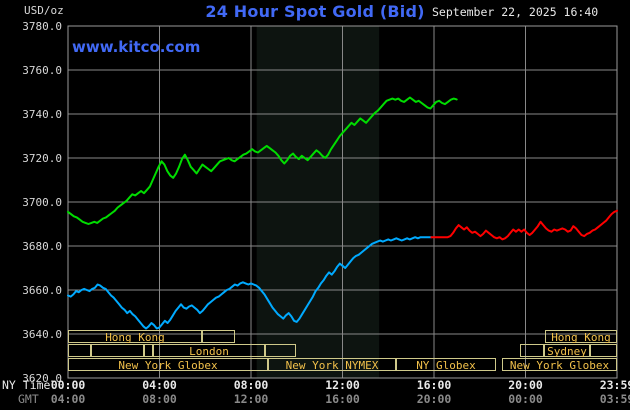  Describe the element at coordinates (68, 399) in the screenshot. I see `x-axis-tick-gmt-0: 04:00` at that location.